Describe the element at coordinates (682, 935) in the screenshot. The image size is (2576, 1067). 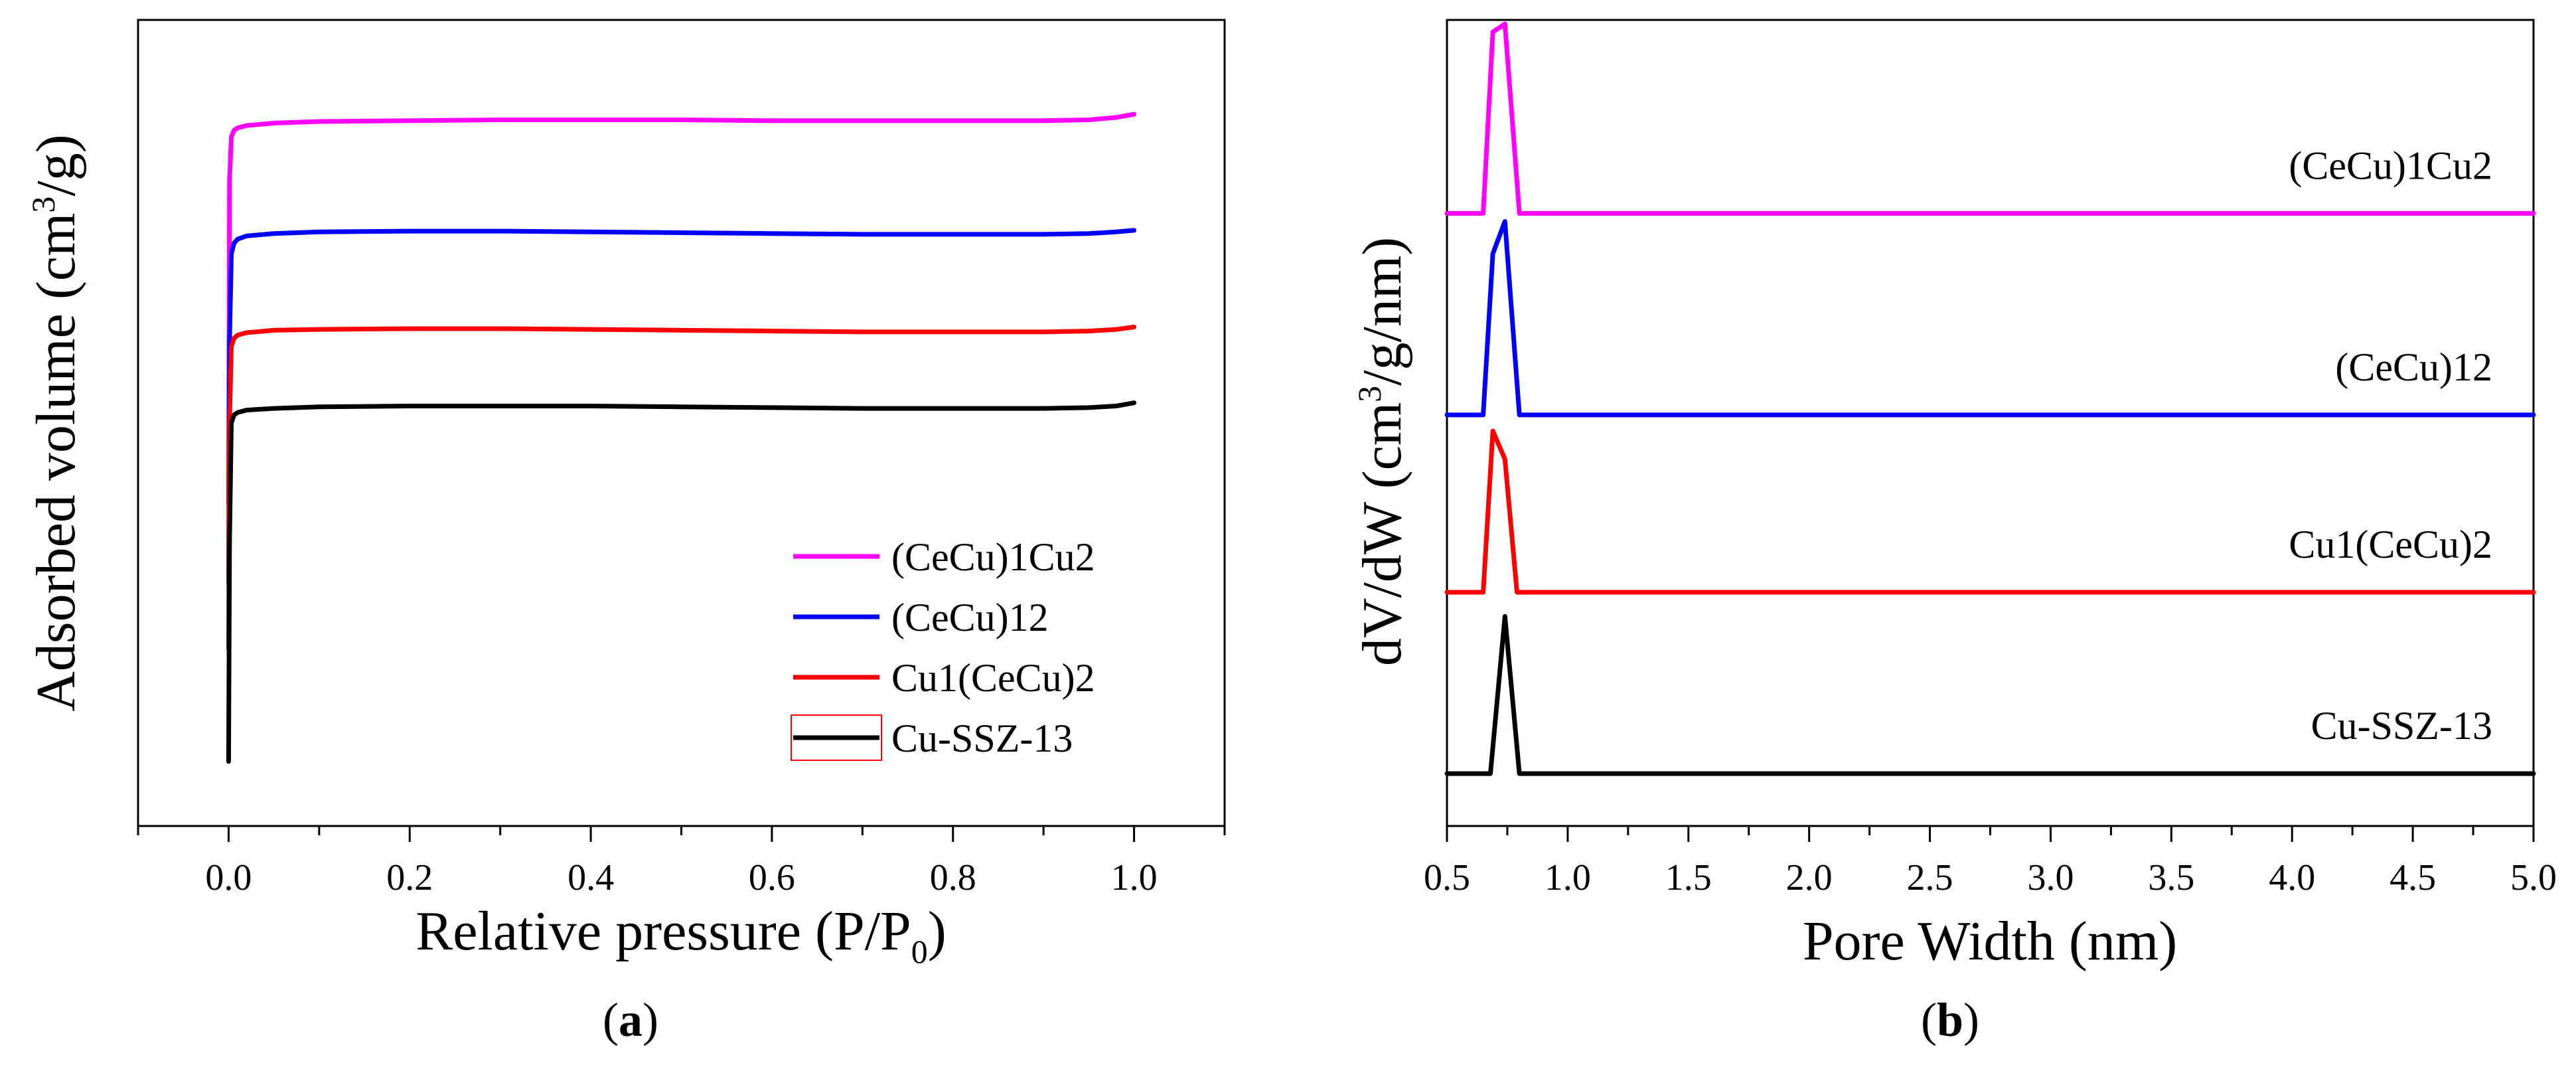
I see `panel-a-x-axis-title: Relative pressure (P/P0)` at that location.